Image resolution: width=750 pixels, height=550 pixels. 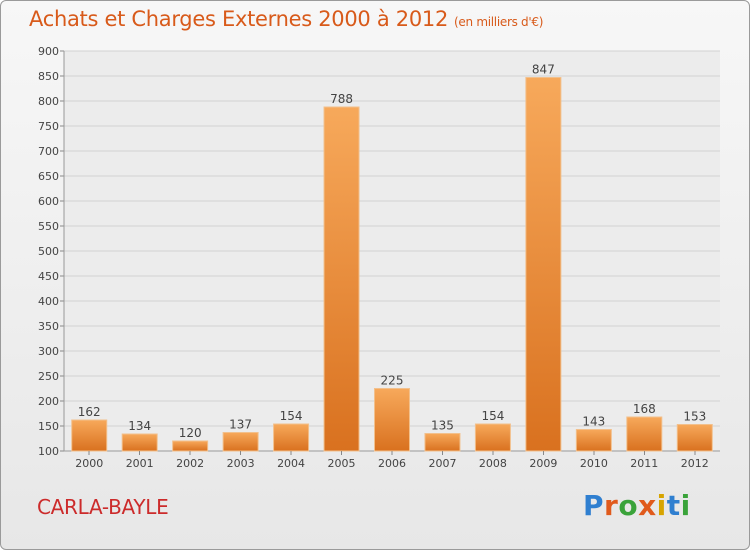 What do you see at coordinates (240, 442) in the screenshot?
I see `bar-2003` at bounding box center [240, 442].